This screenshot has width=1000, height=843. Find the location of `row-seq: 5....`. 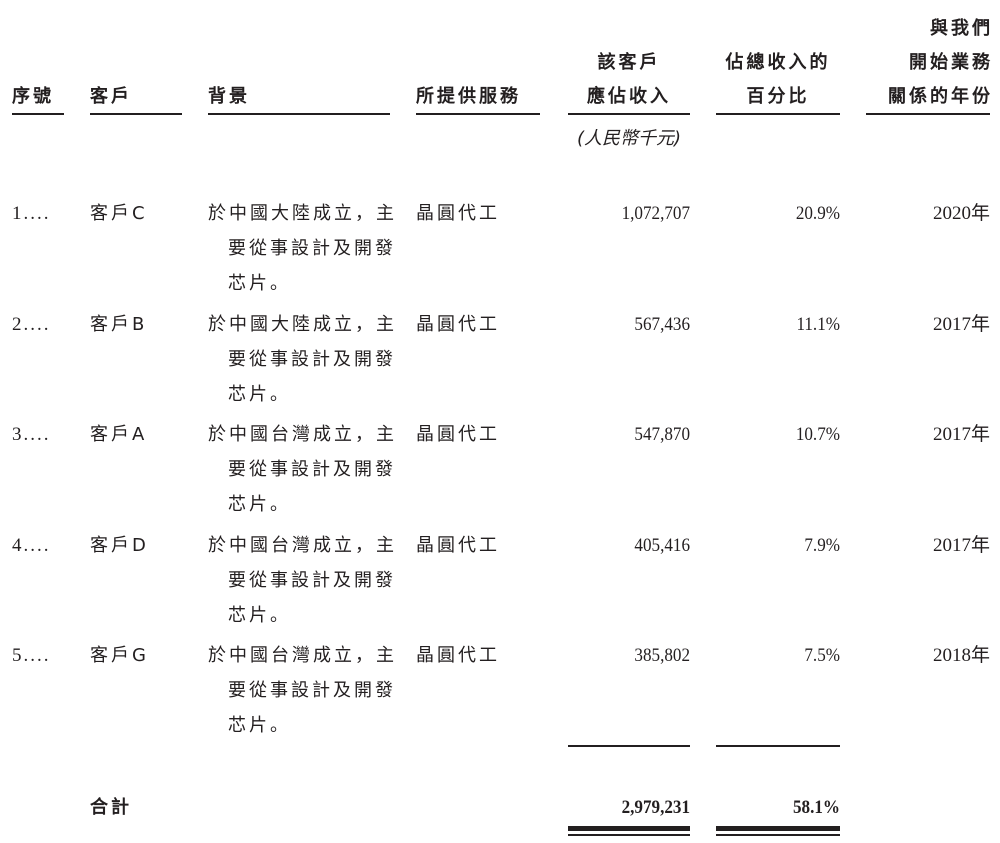

row-seq: 5.... is located at coordinates (31, 655).